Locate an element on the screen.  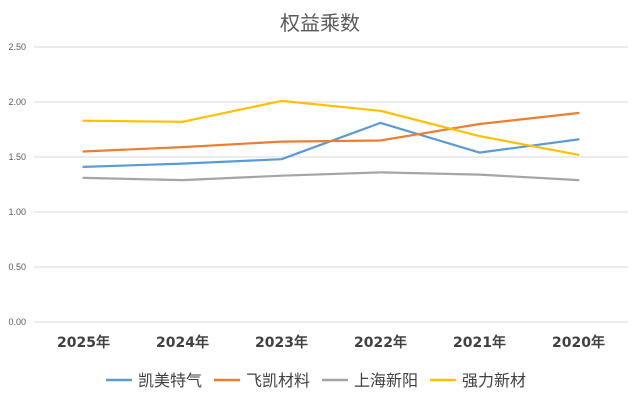
y-tick-label: 2.50 is located at coordinates (17, 47).